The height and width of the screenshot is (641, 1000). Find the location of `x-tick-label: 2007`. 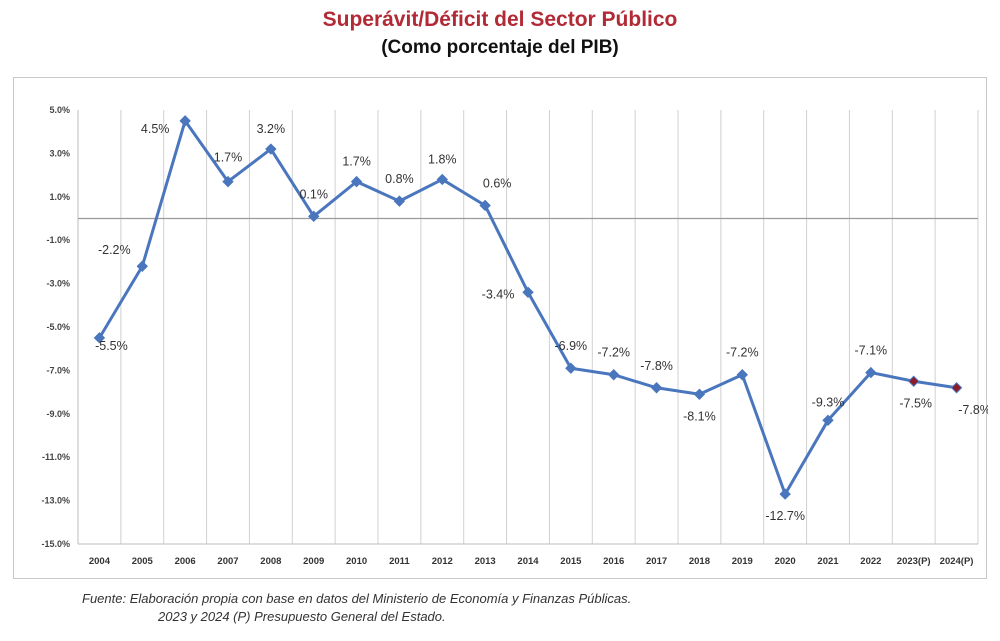

x-tick-label: 2007 is located at coordinates (227, 561).